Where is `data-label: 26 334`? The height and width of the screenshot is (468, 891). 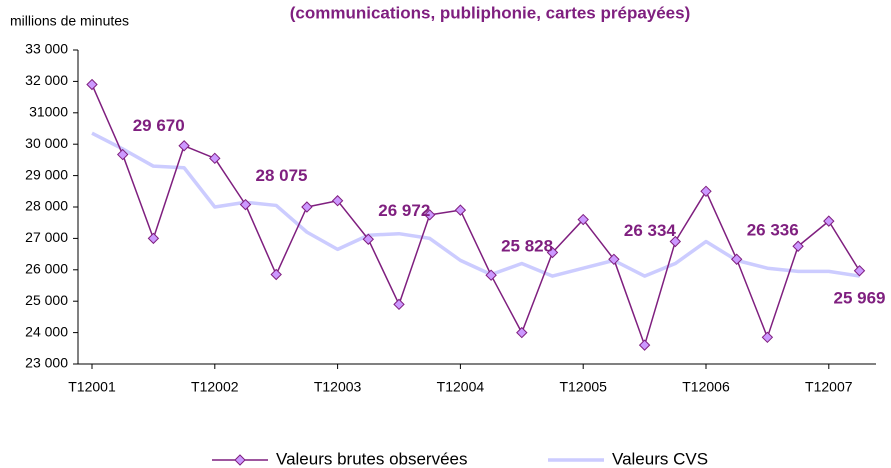
data-label: 26 334 is located at coordinates (650, 230).